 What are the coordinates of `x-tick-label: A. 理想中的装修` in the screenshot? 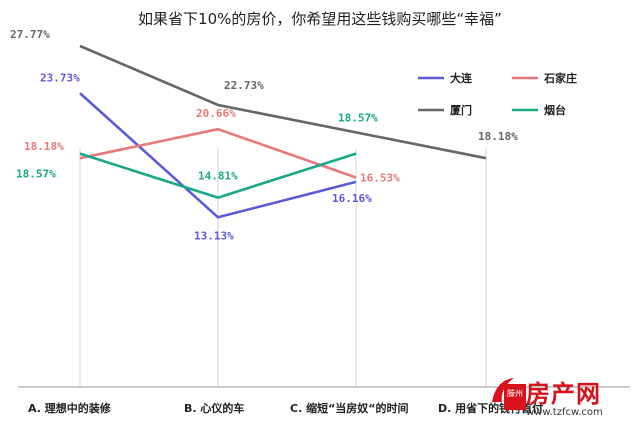 It's located at (70, 408).